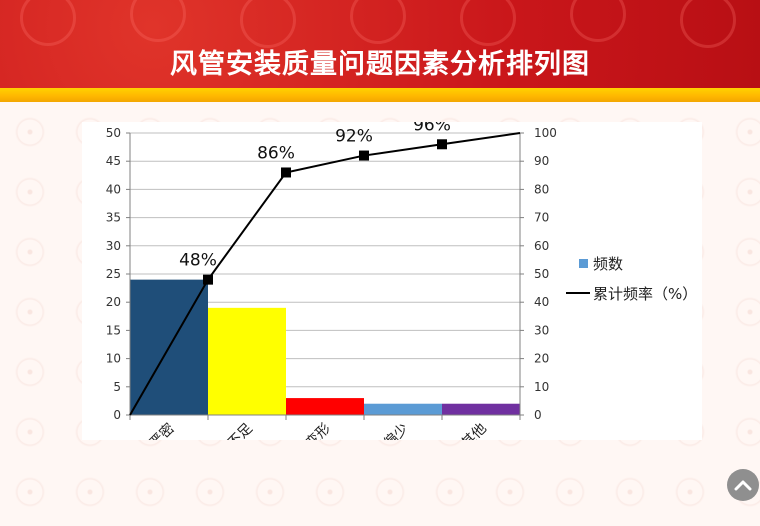  What do you see at coordinates (541, 189) in the screenshot?
I see `y-right-tick-label: 80` at bounding box center [541, 189].